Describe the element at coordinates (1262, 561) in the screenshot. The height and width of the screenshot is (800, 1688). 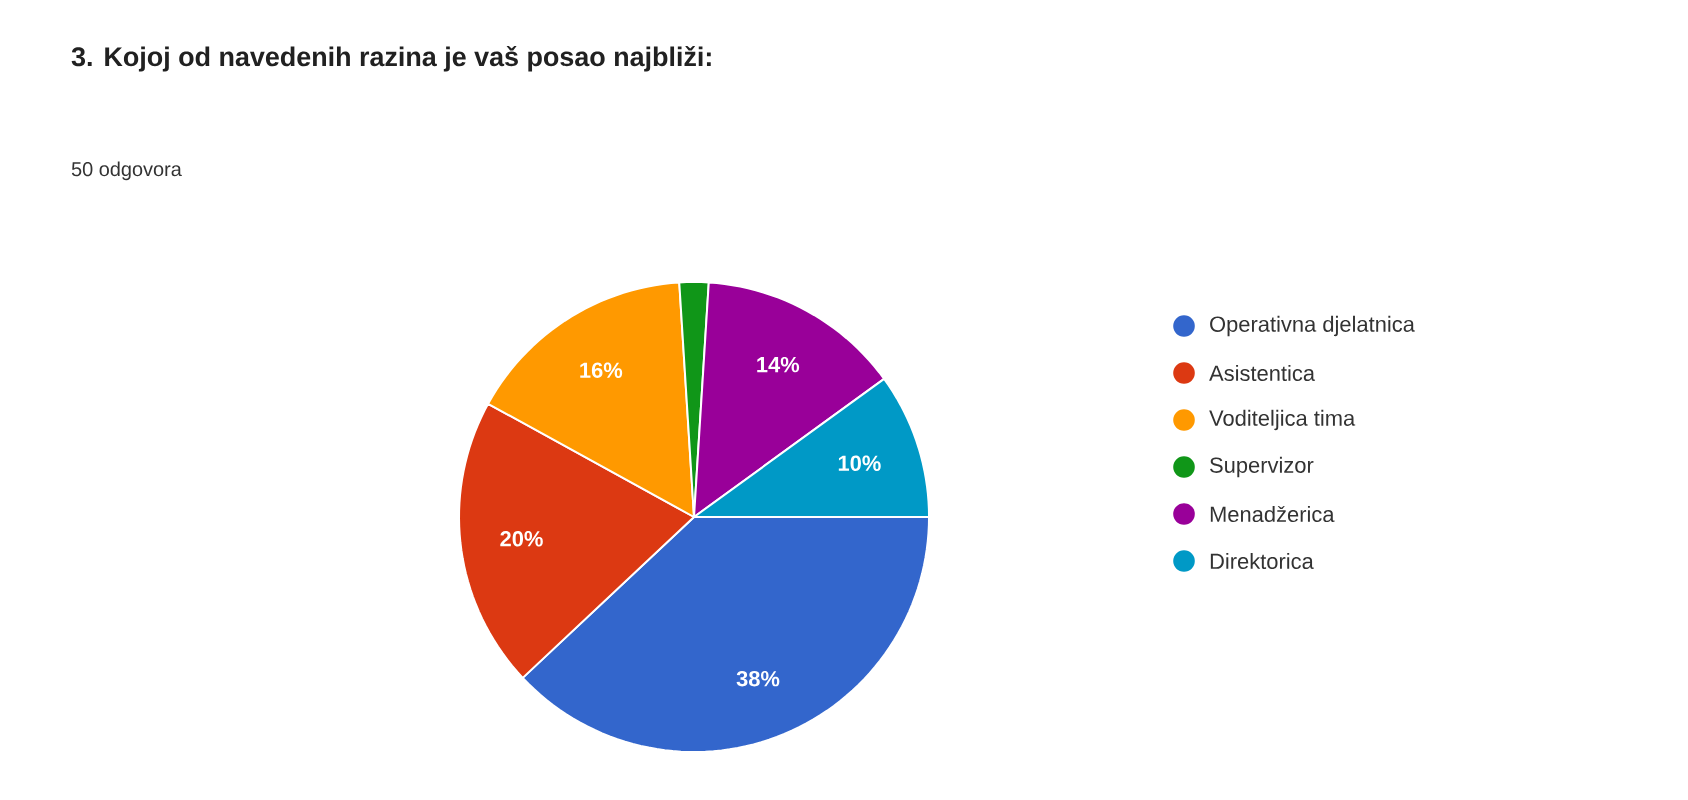
I see `legend-label: Direktorica` at that location.